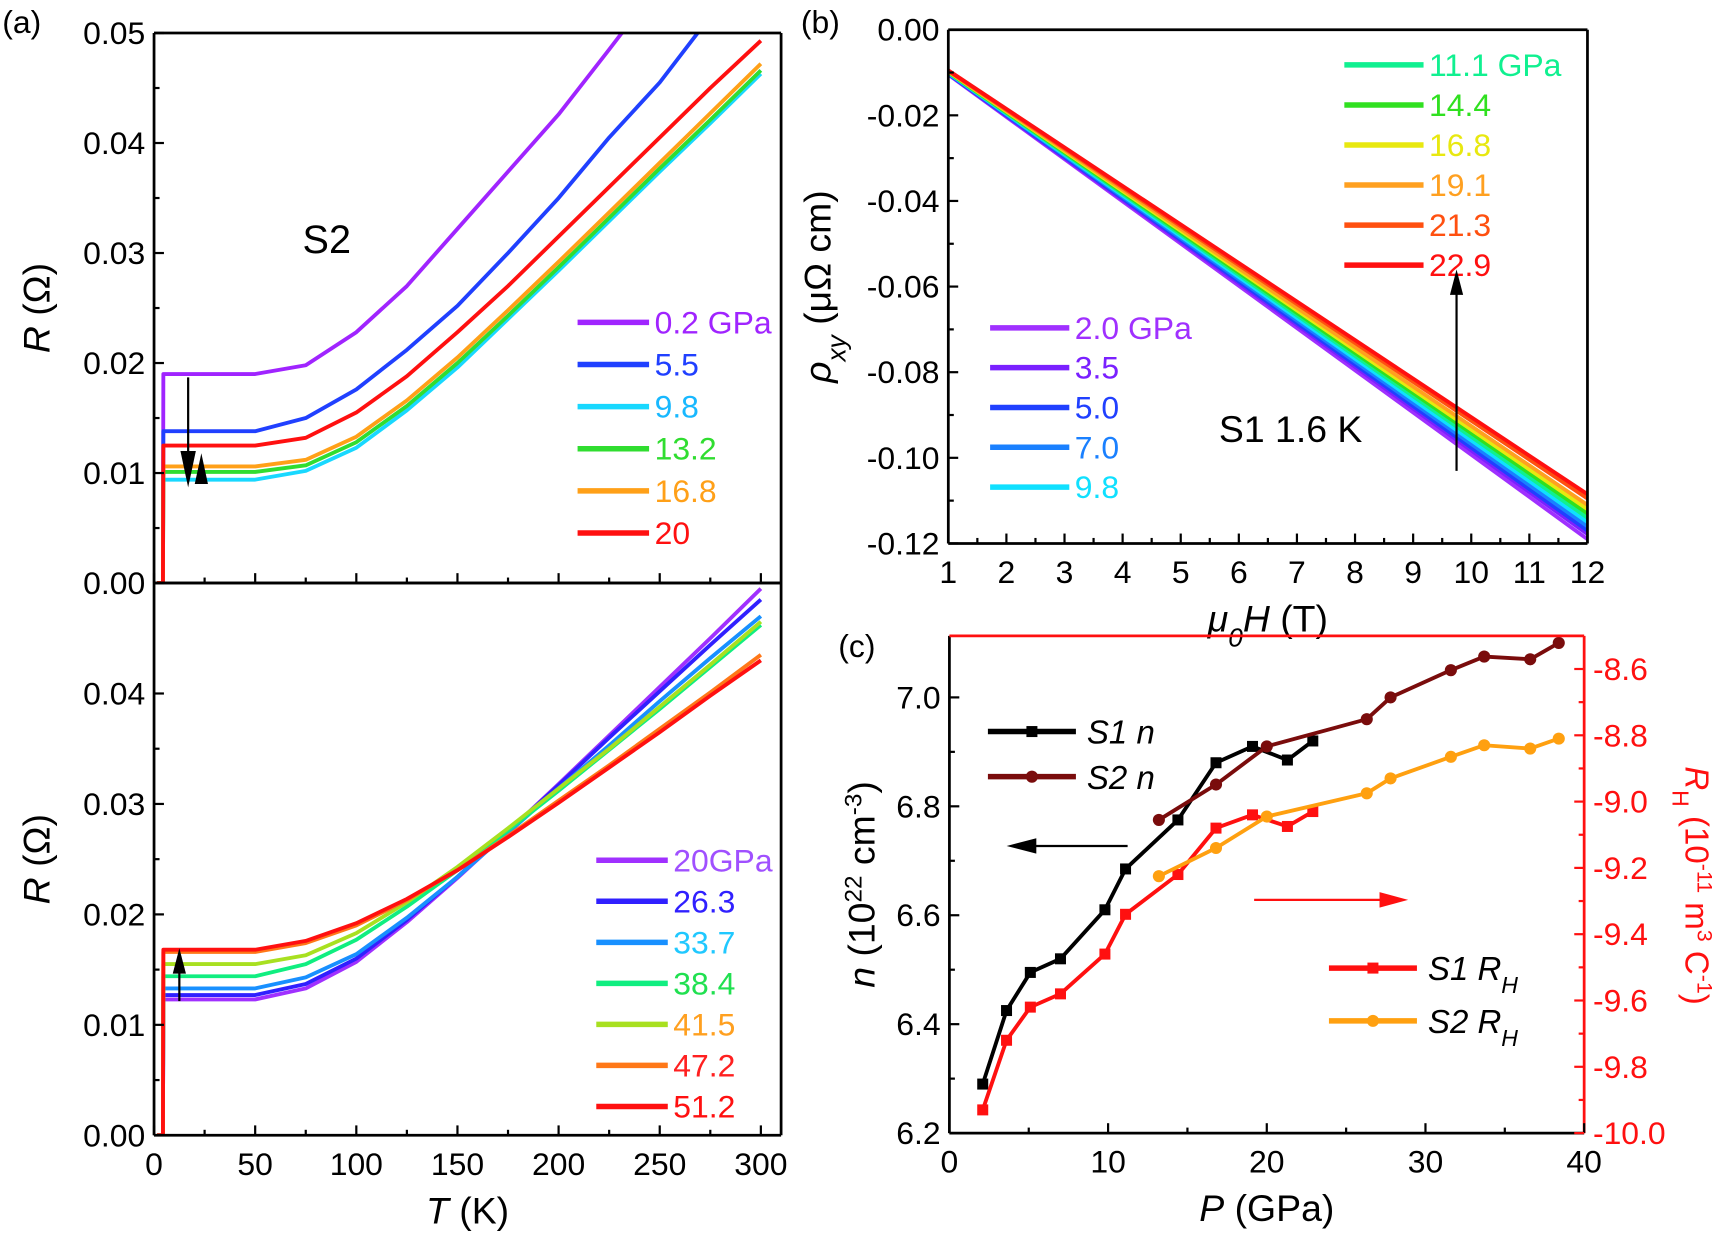 The height and width of the screenshot is (1242, 1725). Describe the element at coordinates (1097, 407) in the screenshot. I see `legend-label: 5.0` at that location.